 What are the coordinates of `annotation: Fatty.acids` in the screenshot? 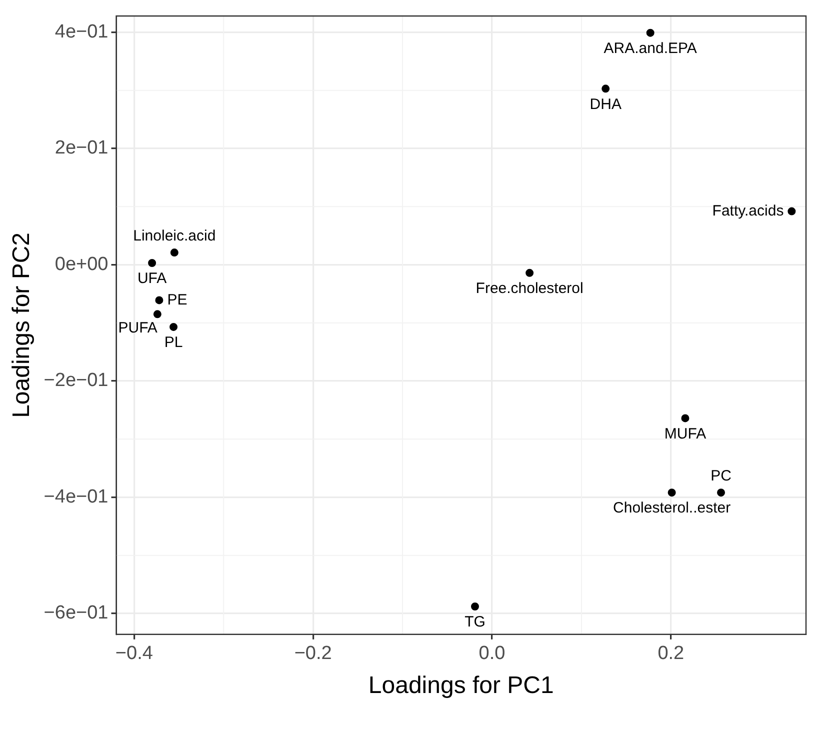 It's located at (748, 211).